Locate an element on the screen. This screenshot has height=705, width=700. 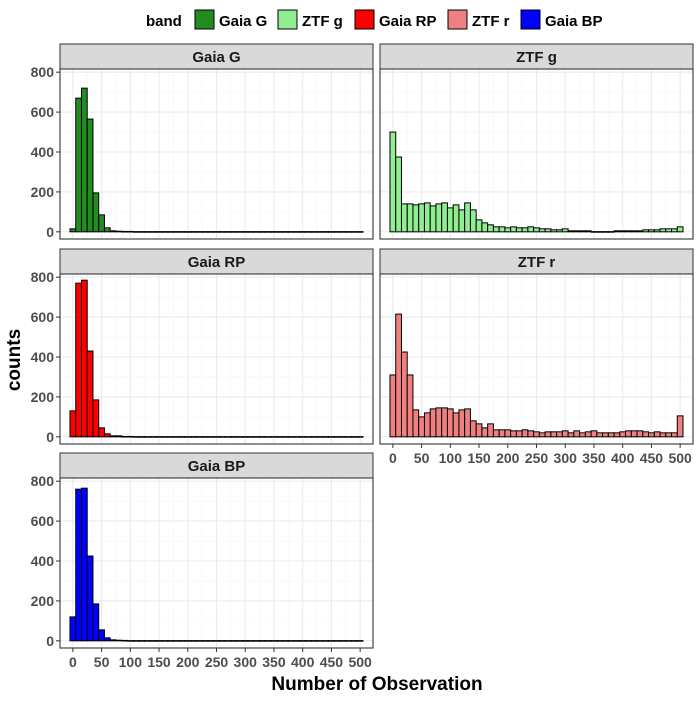
panel-title: ZTF g is located at coordinates (536, 57).